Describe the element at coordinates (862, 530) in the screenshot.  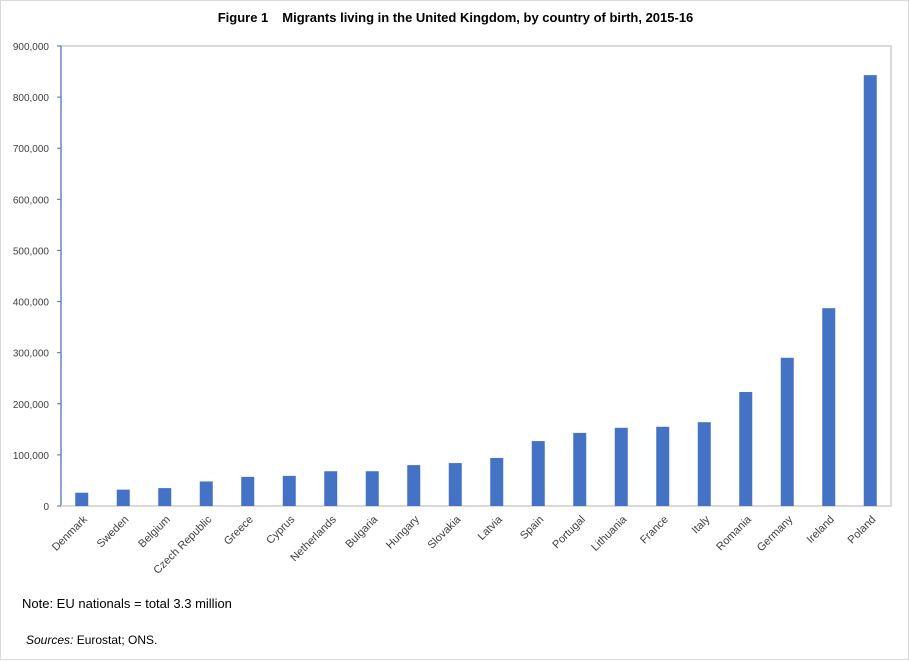
I see `x-tick-label: Poland` at that location.